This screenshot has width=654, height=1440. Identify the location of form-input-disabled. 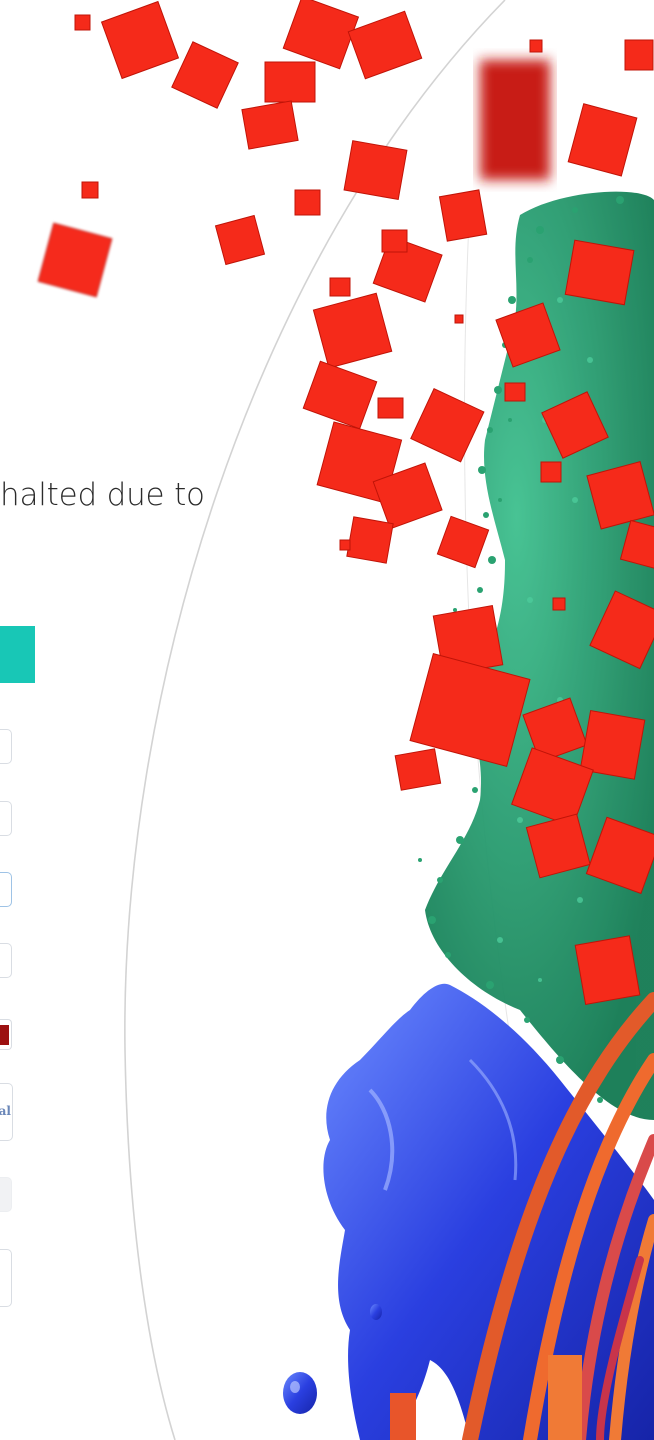
(6, 1194).